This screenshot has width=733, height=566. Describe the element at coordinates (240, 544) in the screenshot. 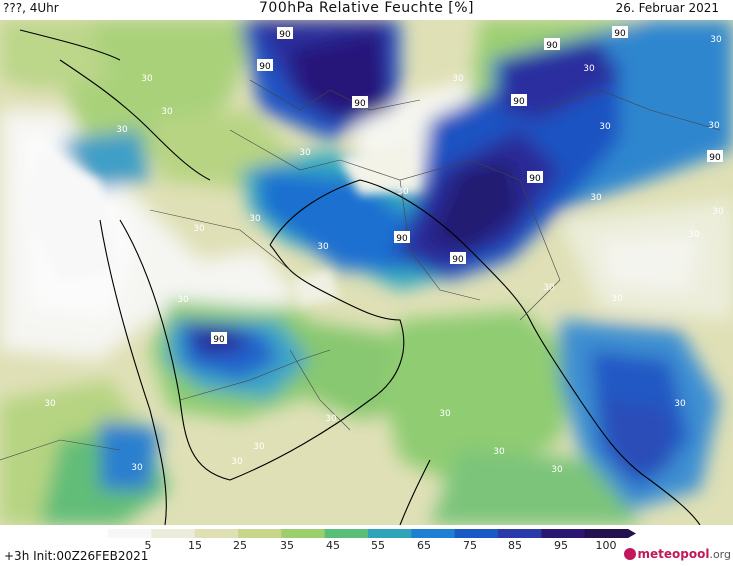

I see `colorbar-label: 25` at that location.